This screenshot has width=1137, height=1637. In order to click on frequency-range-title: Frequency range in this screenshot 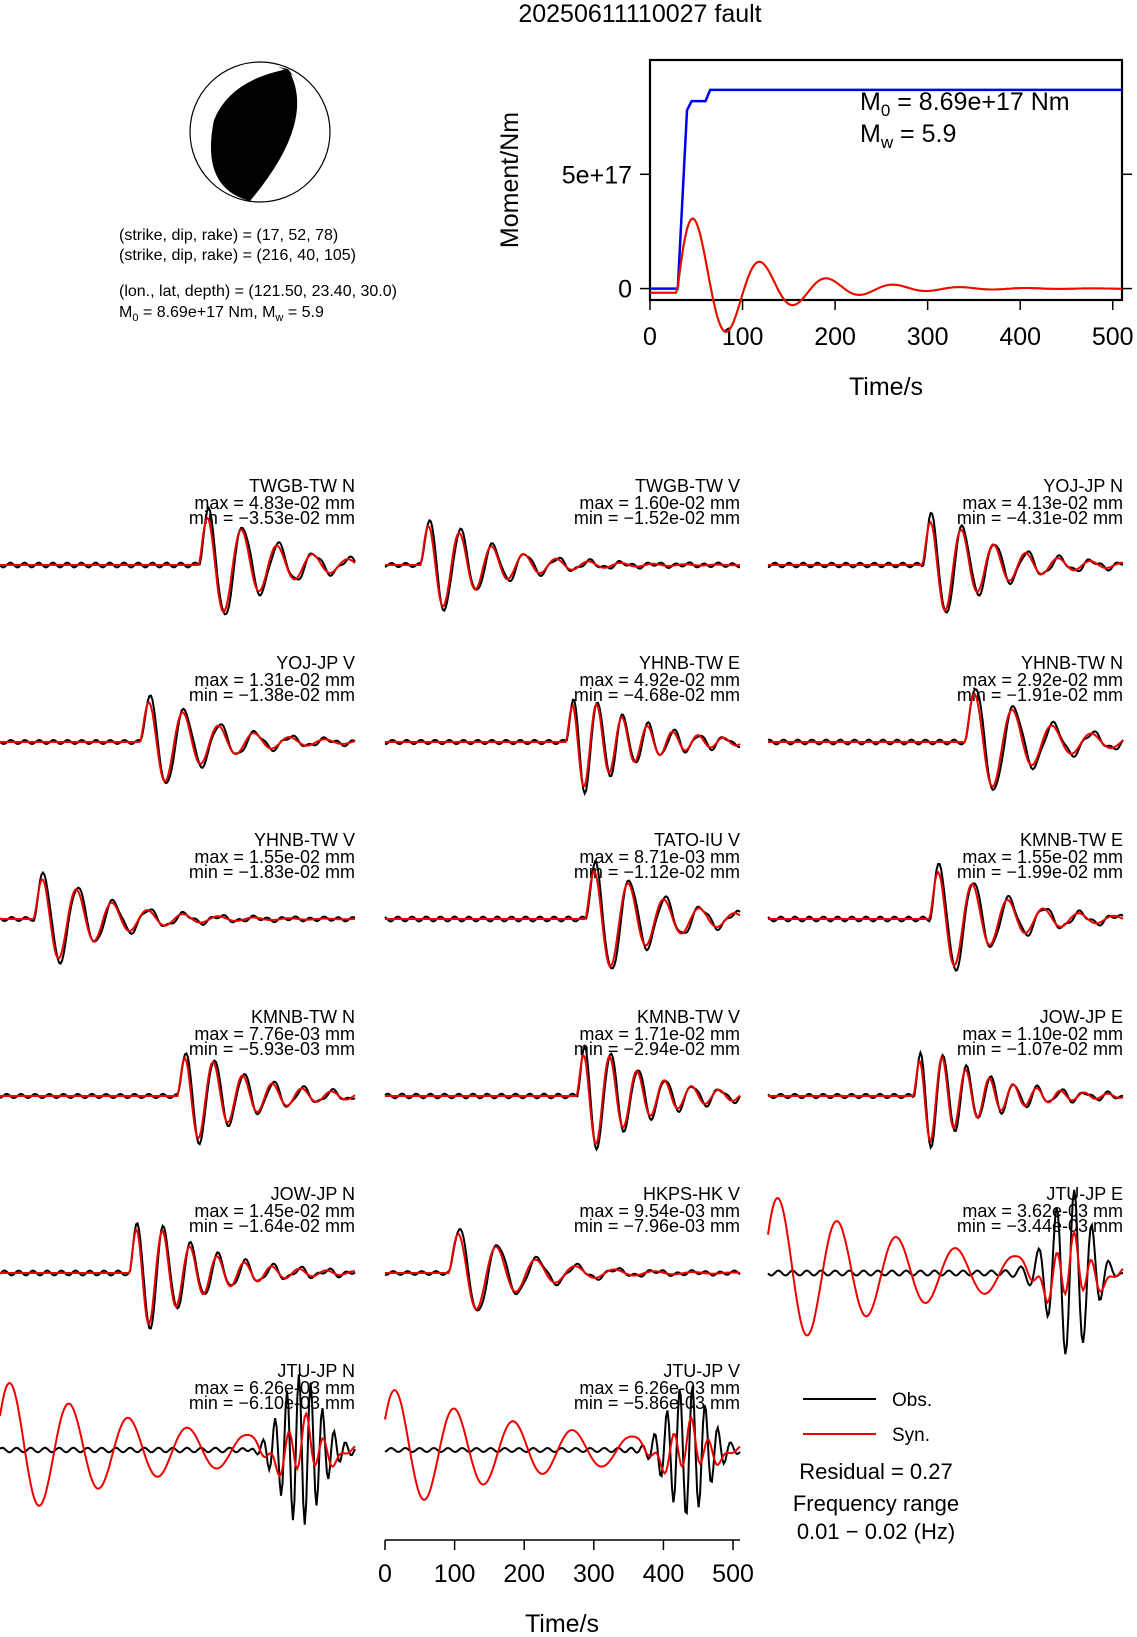, I will do `click(876, 1503)`.